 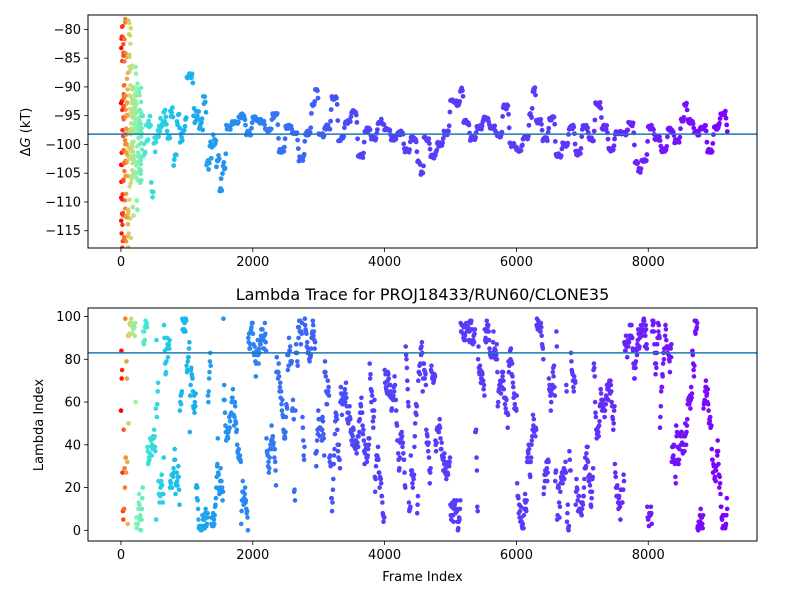 I want to click on y-tick-label: 100, so click(x=68, y=317).